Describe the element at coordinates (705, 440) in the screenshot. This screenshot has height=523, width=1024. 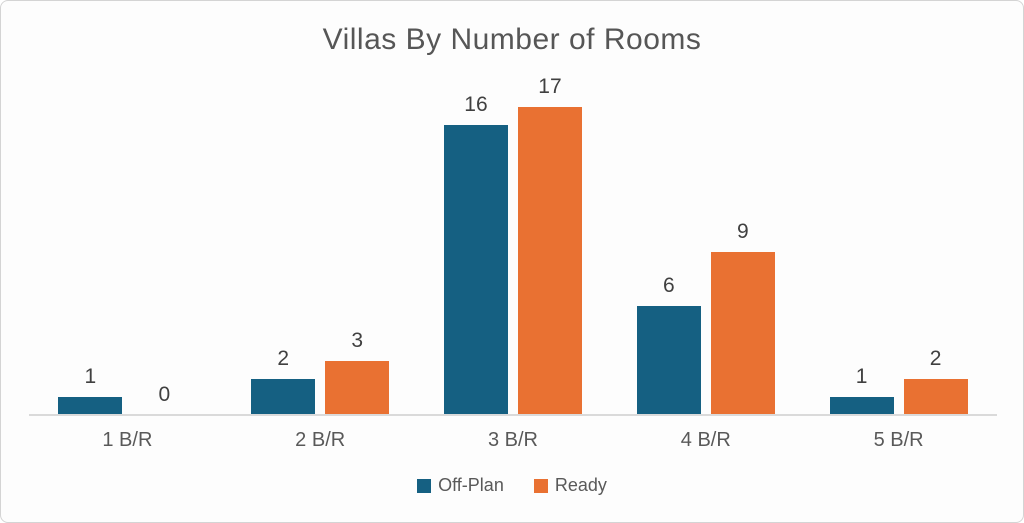
I see `x-tick-4-b-r: 4 B/R` at that location.